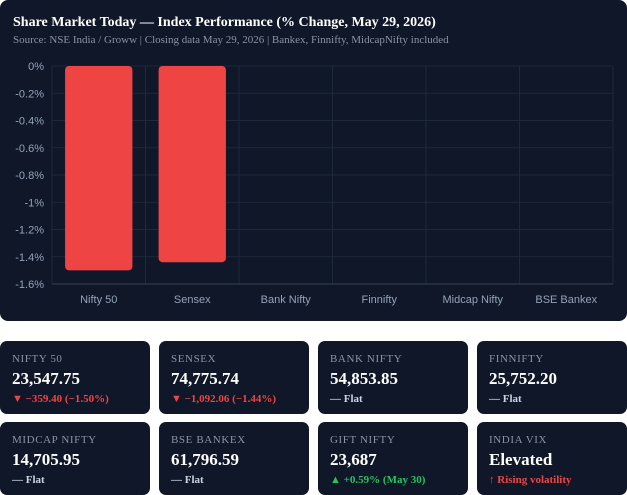 Image resolution: width=627 pixels, height=495 pixels. I want to click on card-change: ▲ +0.59% (May 30), so click(378, 480).